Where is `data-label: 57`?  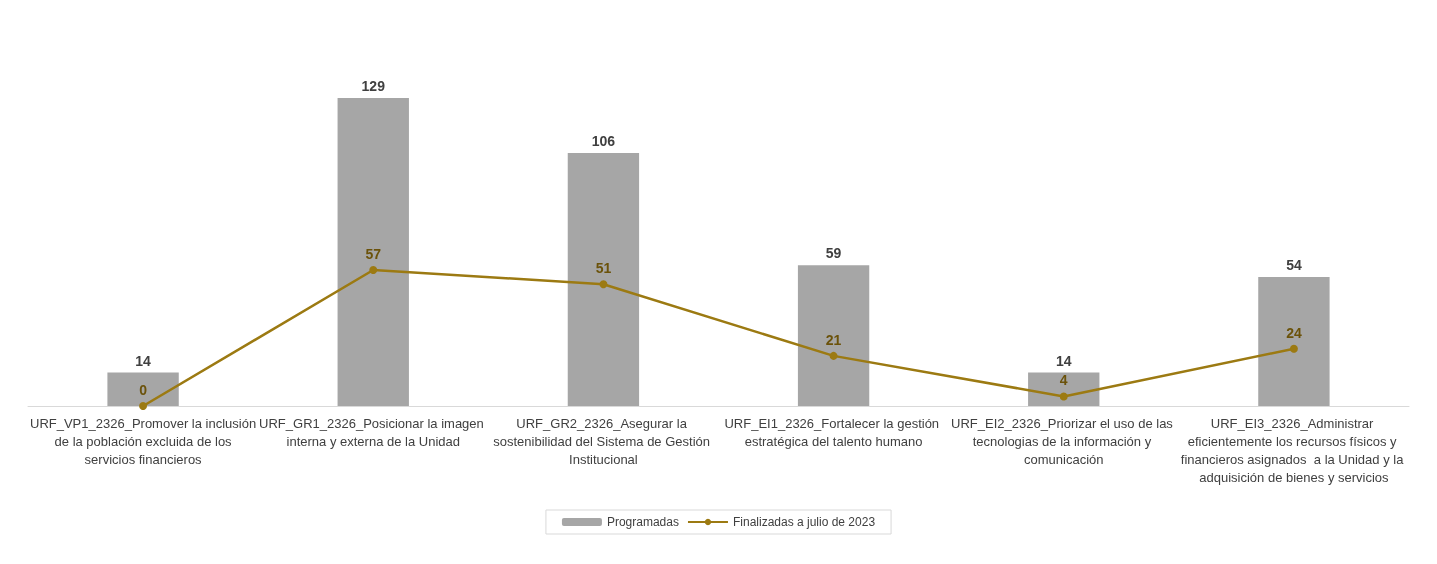 data-label: 57 is located at coordinates (373, 253).